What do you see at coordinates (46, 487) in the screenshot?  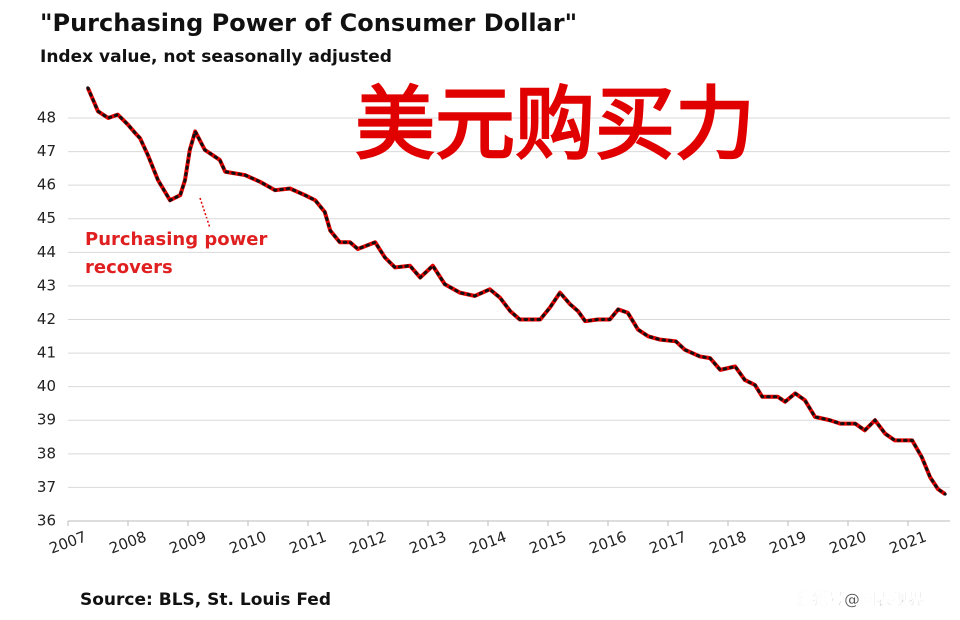 I see `y-tick-label: 37` at bounding box center [46, 487].